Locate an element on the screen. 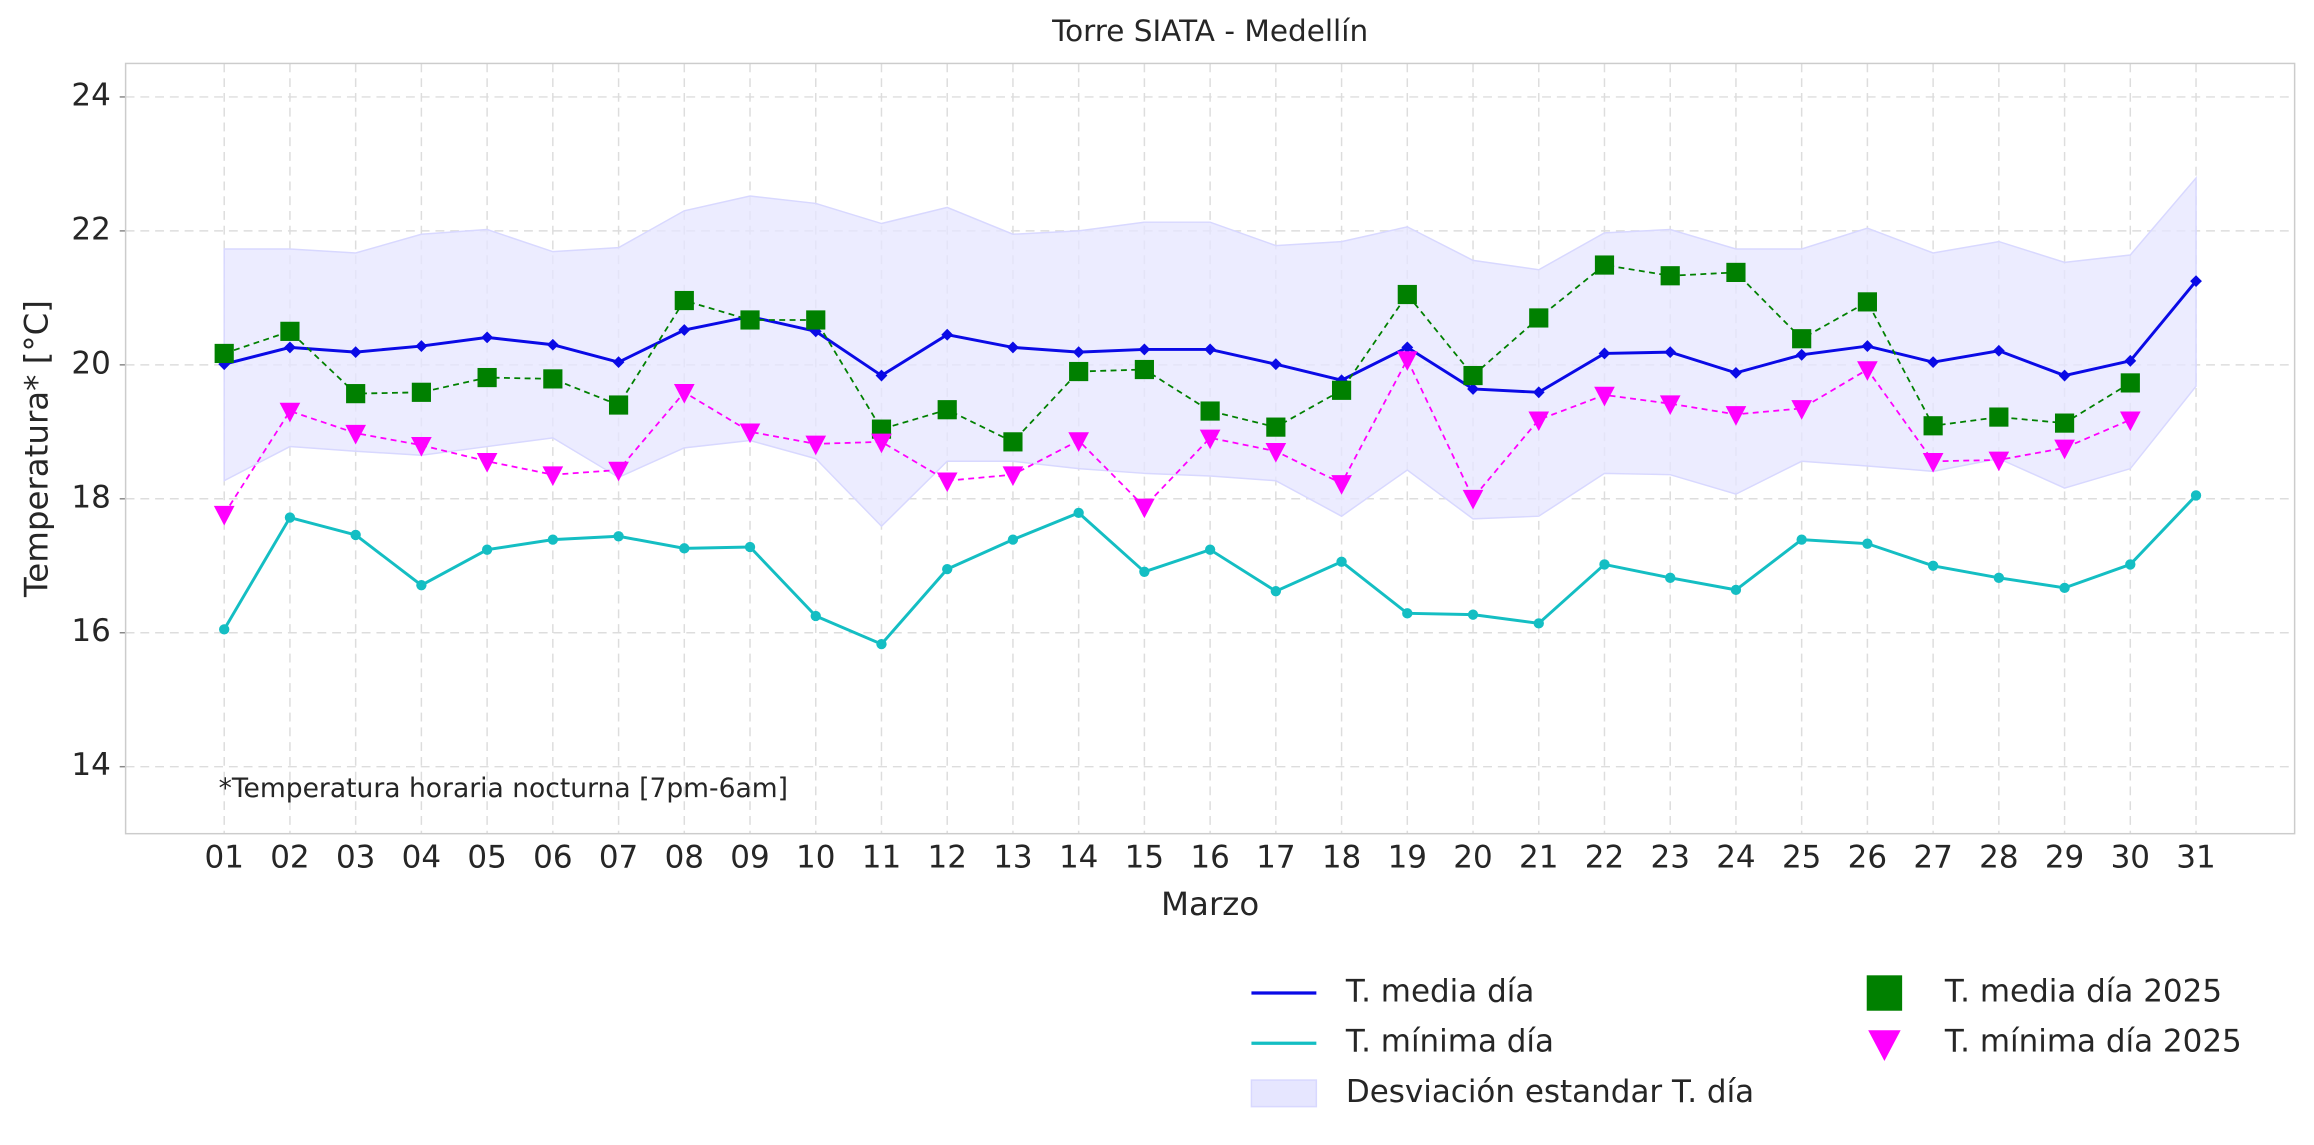 This screenshot has height=1145, width=2314. x-tick-label: 04 is located at coordinates (421, 857).